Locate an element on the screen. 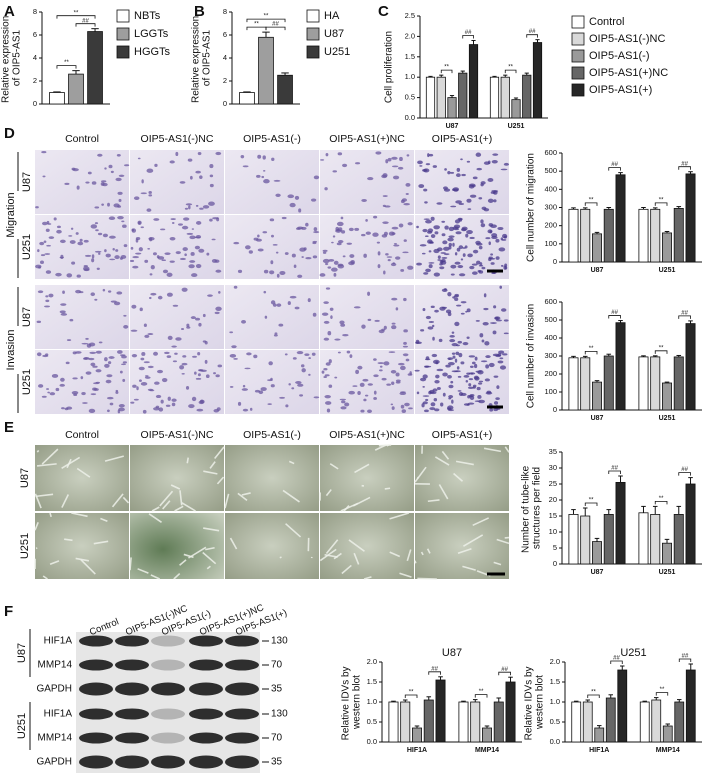 The width and height of the screenshot is (711, 775). legend-swatch is located at coordinates (578, 39).